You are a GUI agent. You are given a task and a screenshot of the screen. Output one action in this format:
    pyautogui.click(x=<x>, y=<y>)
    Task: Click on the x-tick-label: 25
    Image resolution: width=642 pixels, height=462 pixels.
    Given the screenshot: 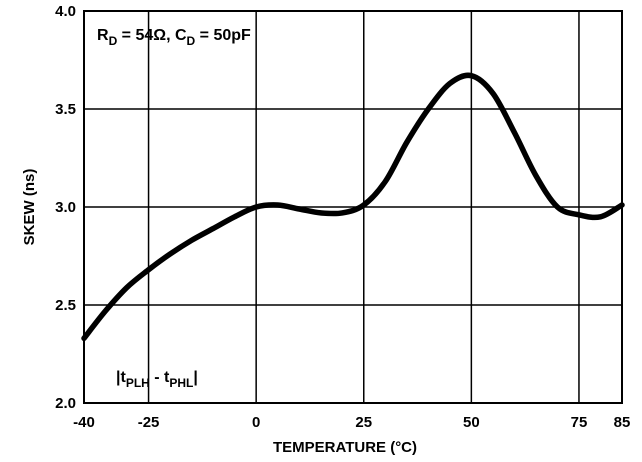 What is the action you would take?
    pyautogui.click(x=363, y=422)
    